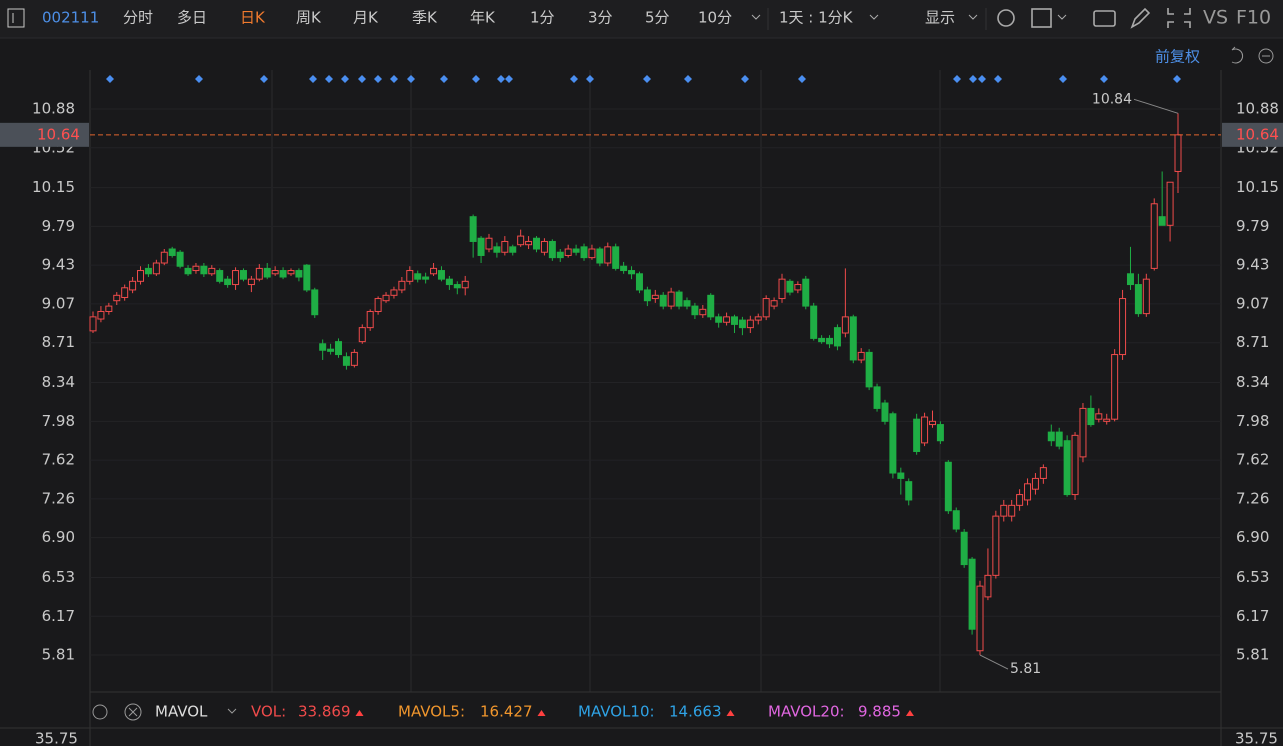 Image resolution: width=1283 pixels, height=746 pixels. Describe the element at coordinates (657, 18) in the screenshot. I see `period-tab: 5分` at that location.